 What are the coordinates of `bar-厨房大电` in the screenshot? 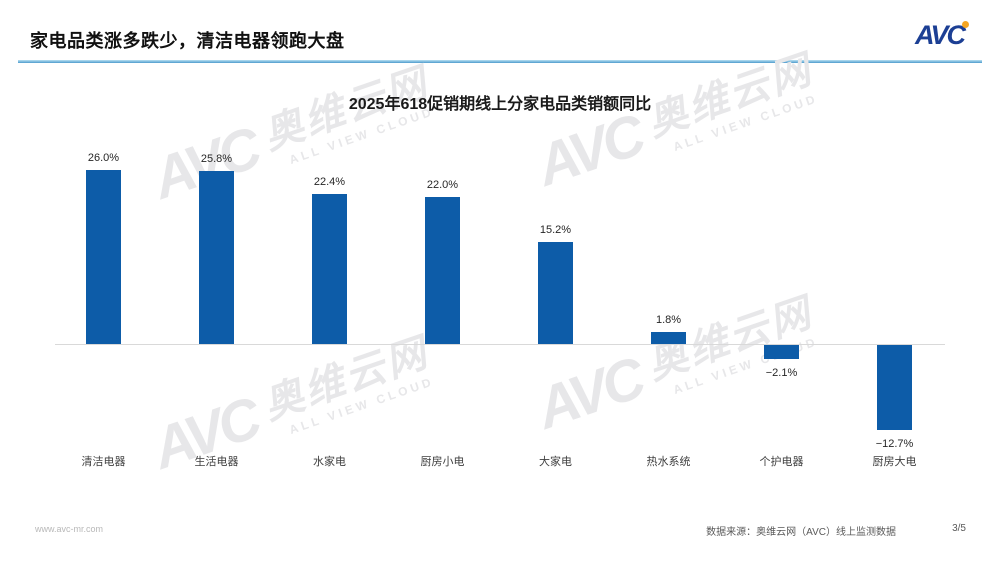 It's located at (894, 387).